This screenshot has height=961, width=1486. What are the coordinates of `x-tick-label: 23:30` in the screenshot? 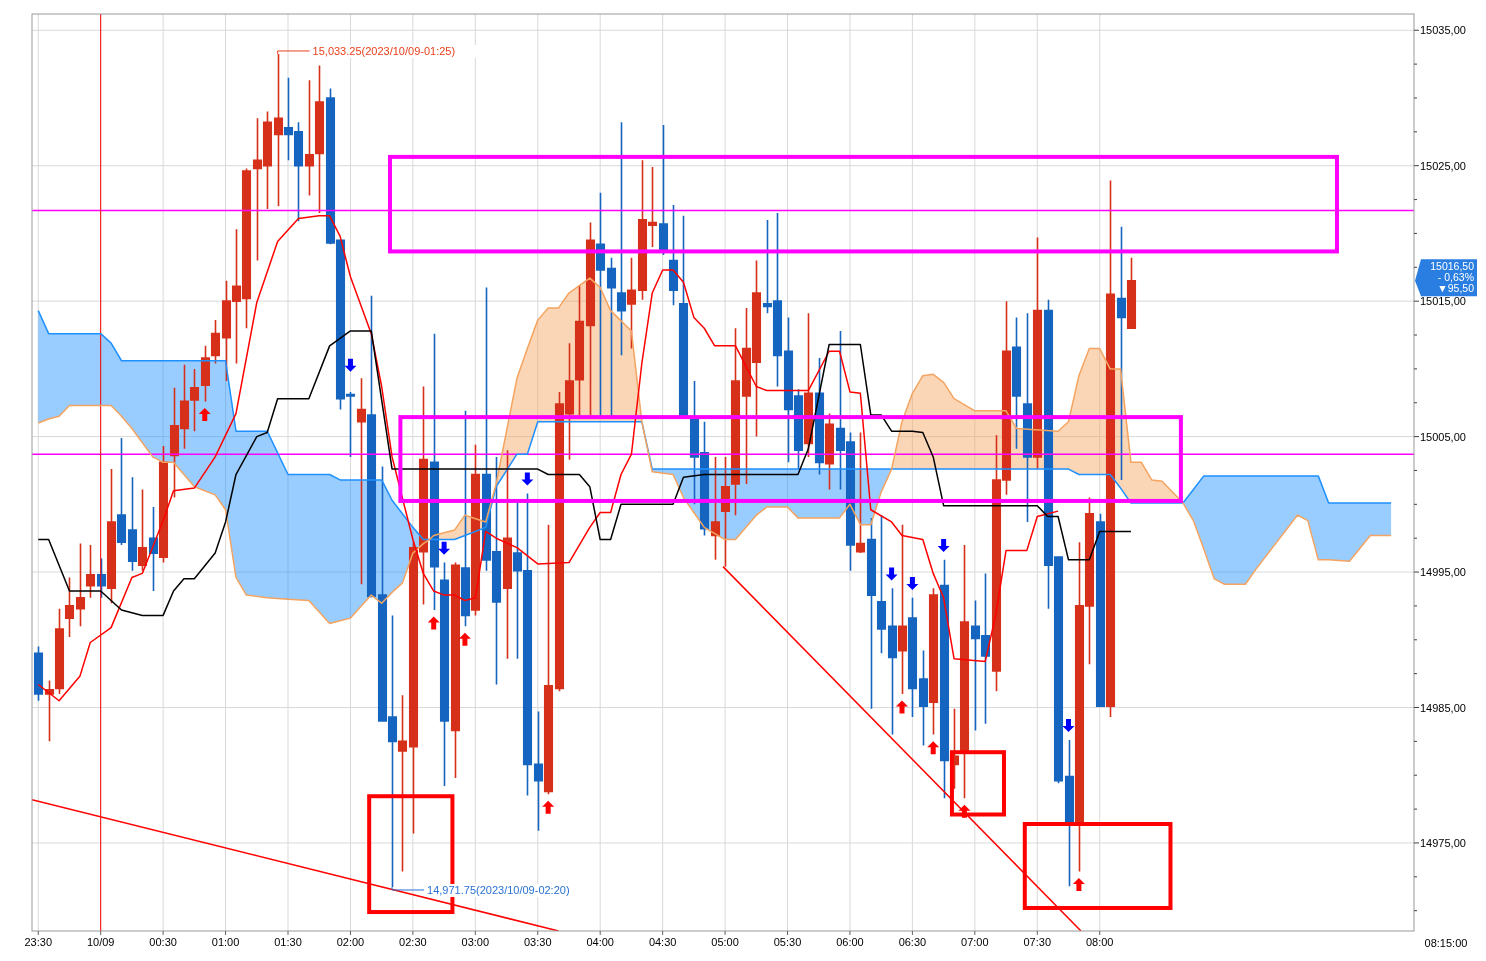 It's located at (38, 942).